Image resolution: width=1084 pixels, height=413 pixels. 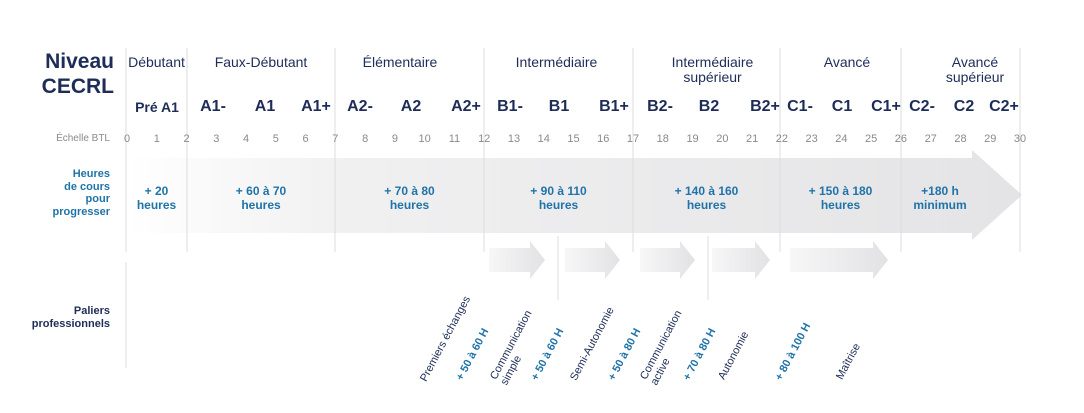 What do you see at coordinates (213, 106) in the screenshot?
I see `sublevel-a1-minus: A1-` at bounding box center [213, 106].